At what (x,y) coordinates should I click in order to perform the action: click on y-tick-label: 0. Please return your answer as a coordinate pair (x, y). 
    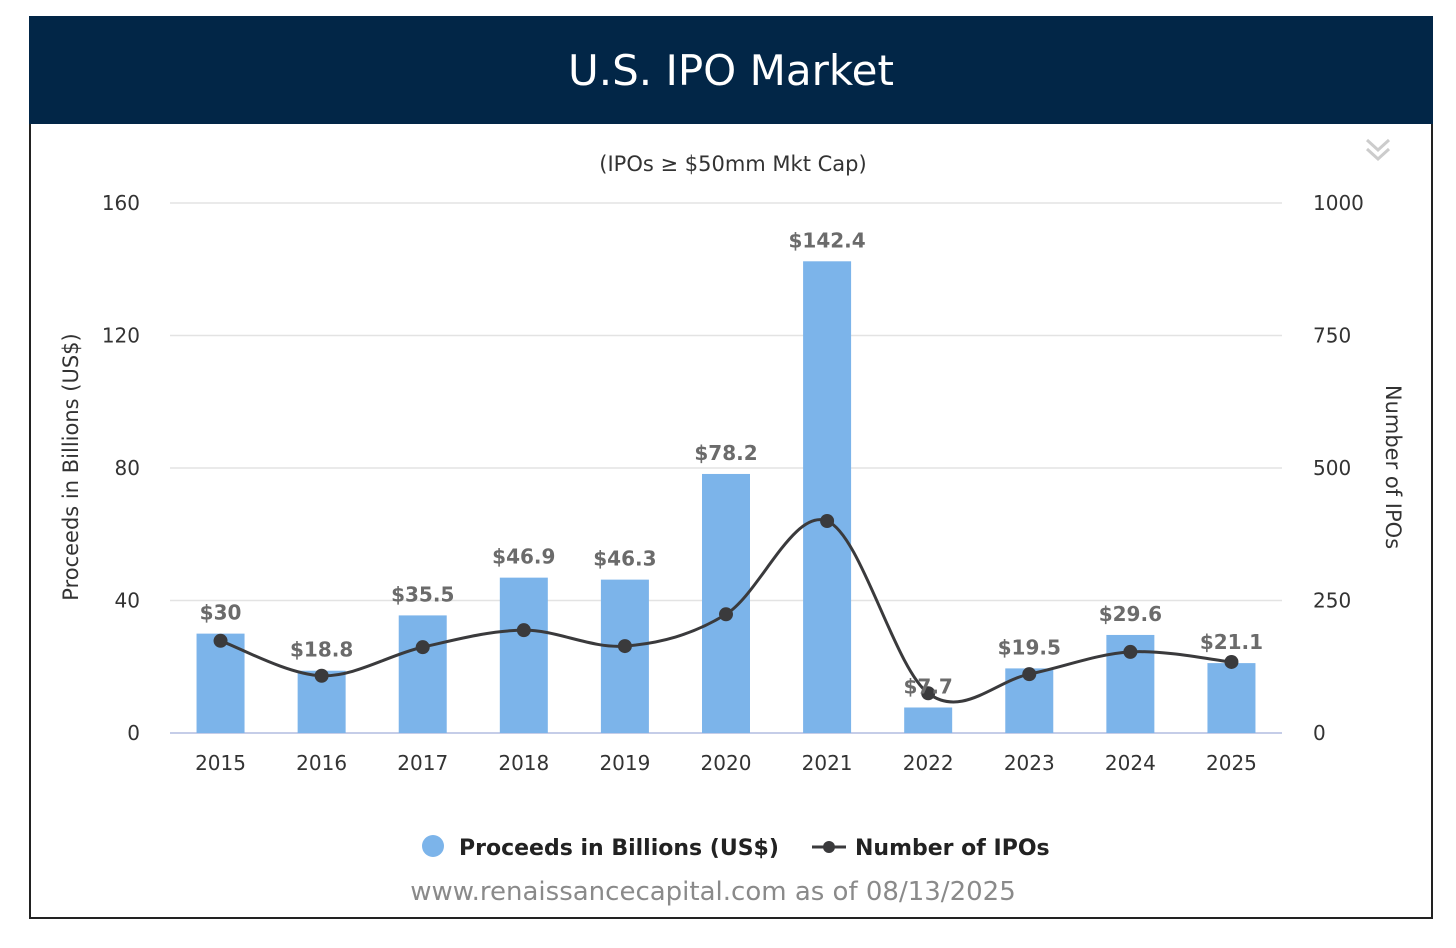
    Looking at the image, I should click on (133, 733).